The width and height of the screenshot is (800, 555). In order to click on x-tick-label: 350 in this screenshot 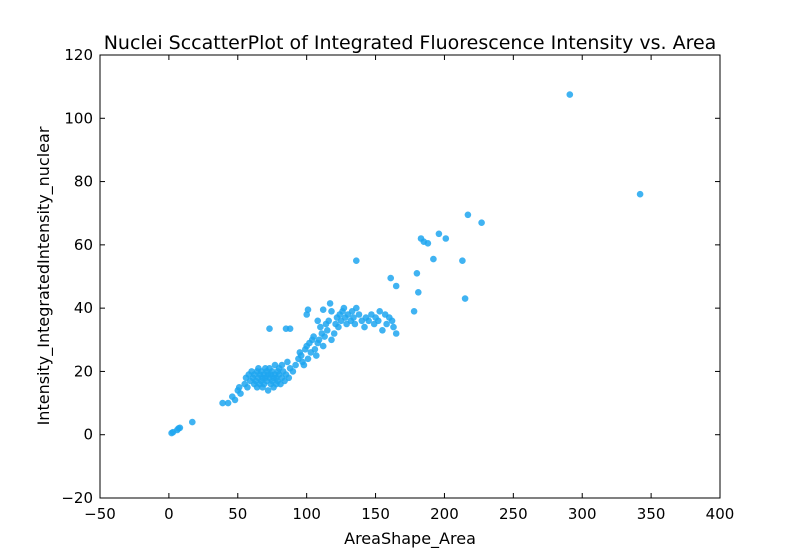, I will do `click(651, 514)`.